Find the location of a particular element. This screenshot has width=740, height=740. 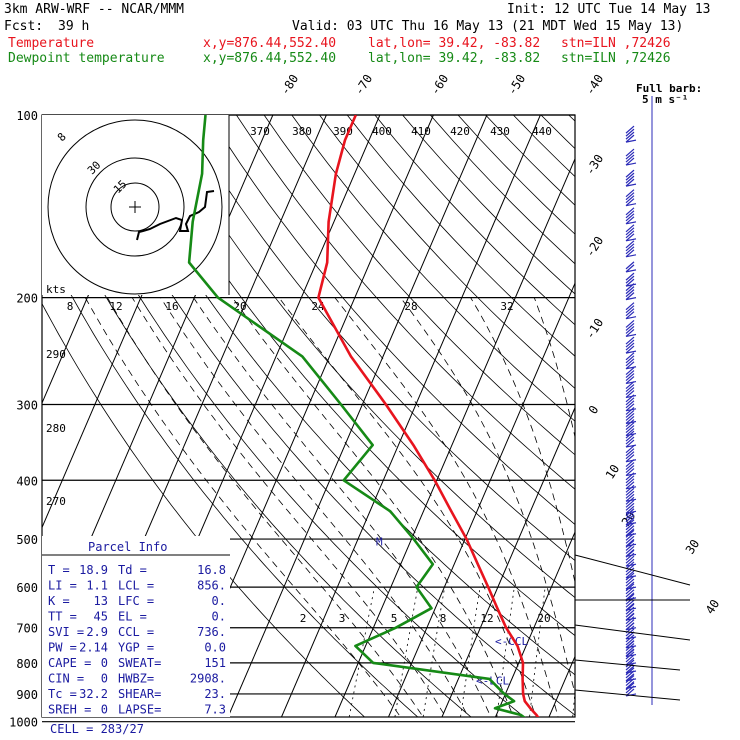

parcel-field-label: SVI = is located at coordinates (66, 632).